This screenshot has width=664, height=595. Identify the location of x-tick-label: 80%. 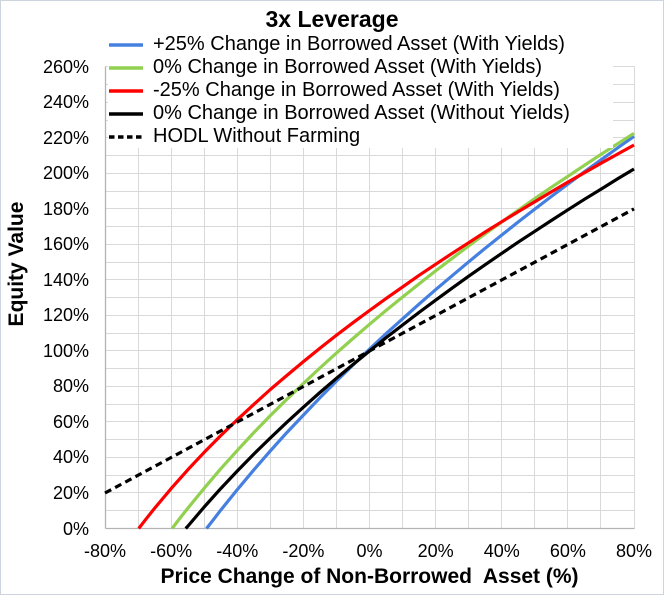
(634, 551).